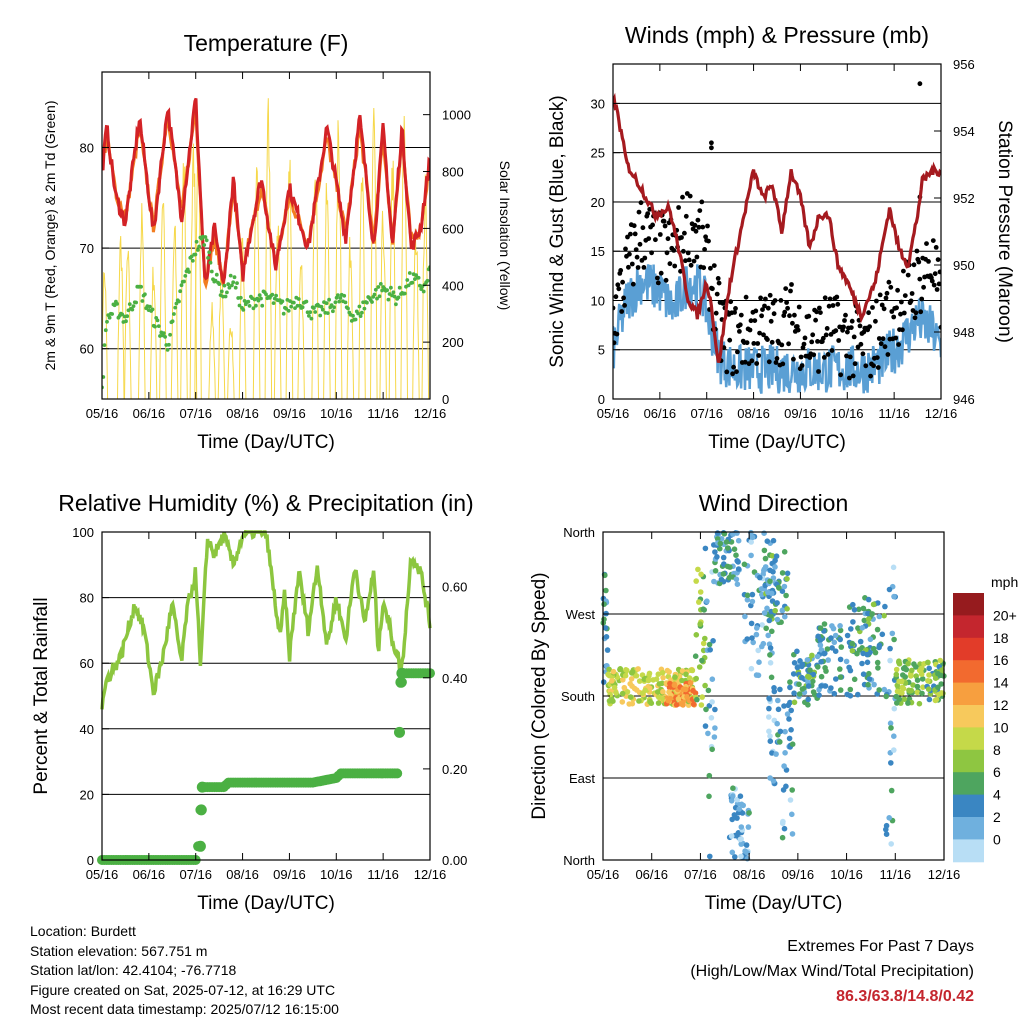 The height and width of the screenshot is (1024, 1024). What do you see at coordinates (777, 228) in the screenshot?
I see `series-pressure` at bounding box center [777, 228].